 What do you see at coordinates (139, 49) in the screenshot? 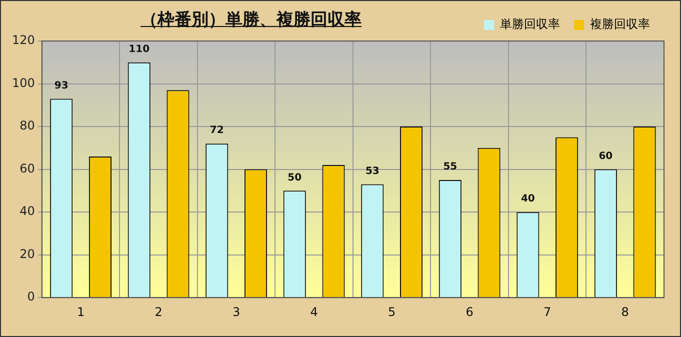
I see `data-label: 110` at bounding box center [139, 49].